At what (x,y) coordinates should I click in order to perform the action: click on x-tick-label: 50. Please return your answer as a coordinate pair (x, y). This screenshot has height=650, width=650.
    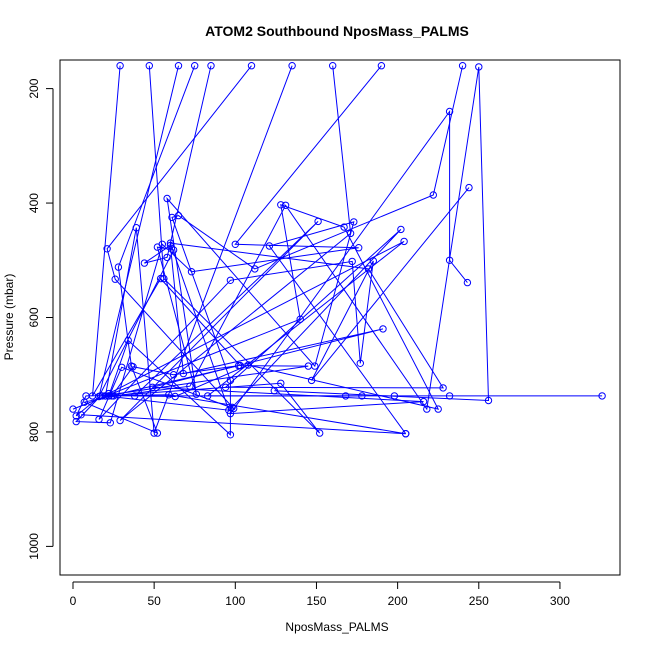
    Looking at the image, I should click on (154, 601).